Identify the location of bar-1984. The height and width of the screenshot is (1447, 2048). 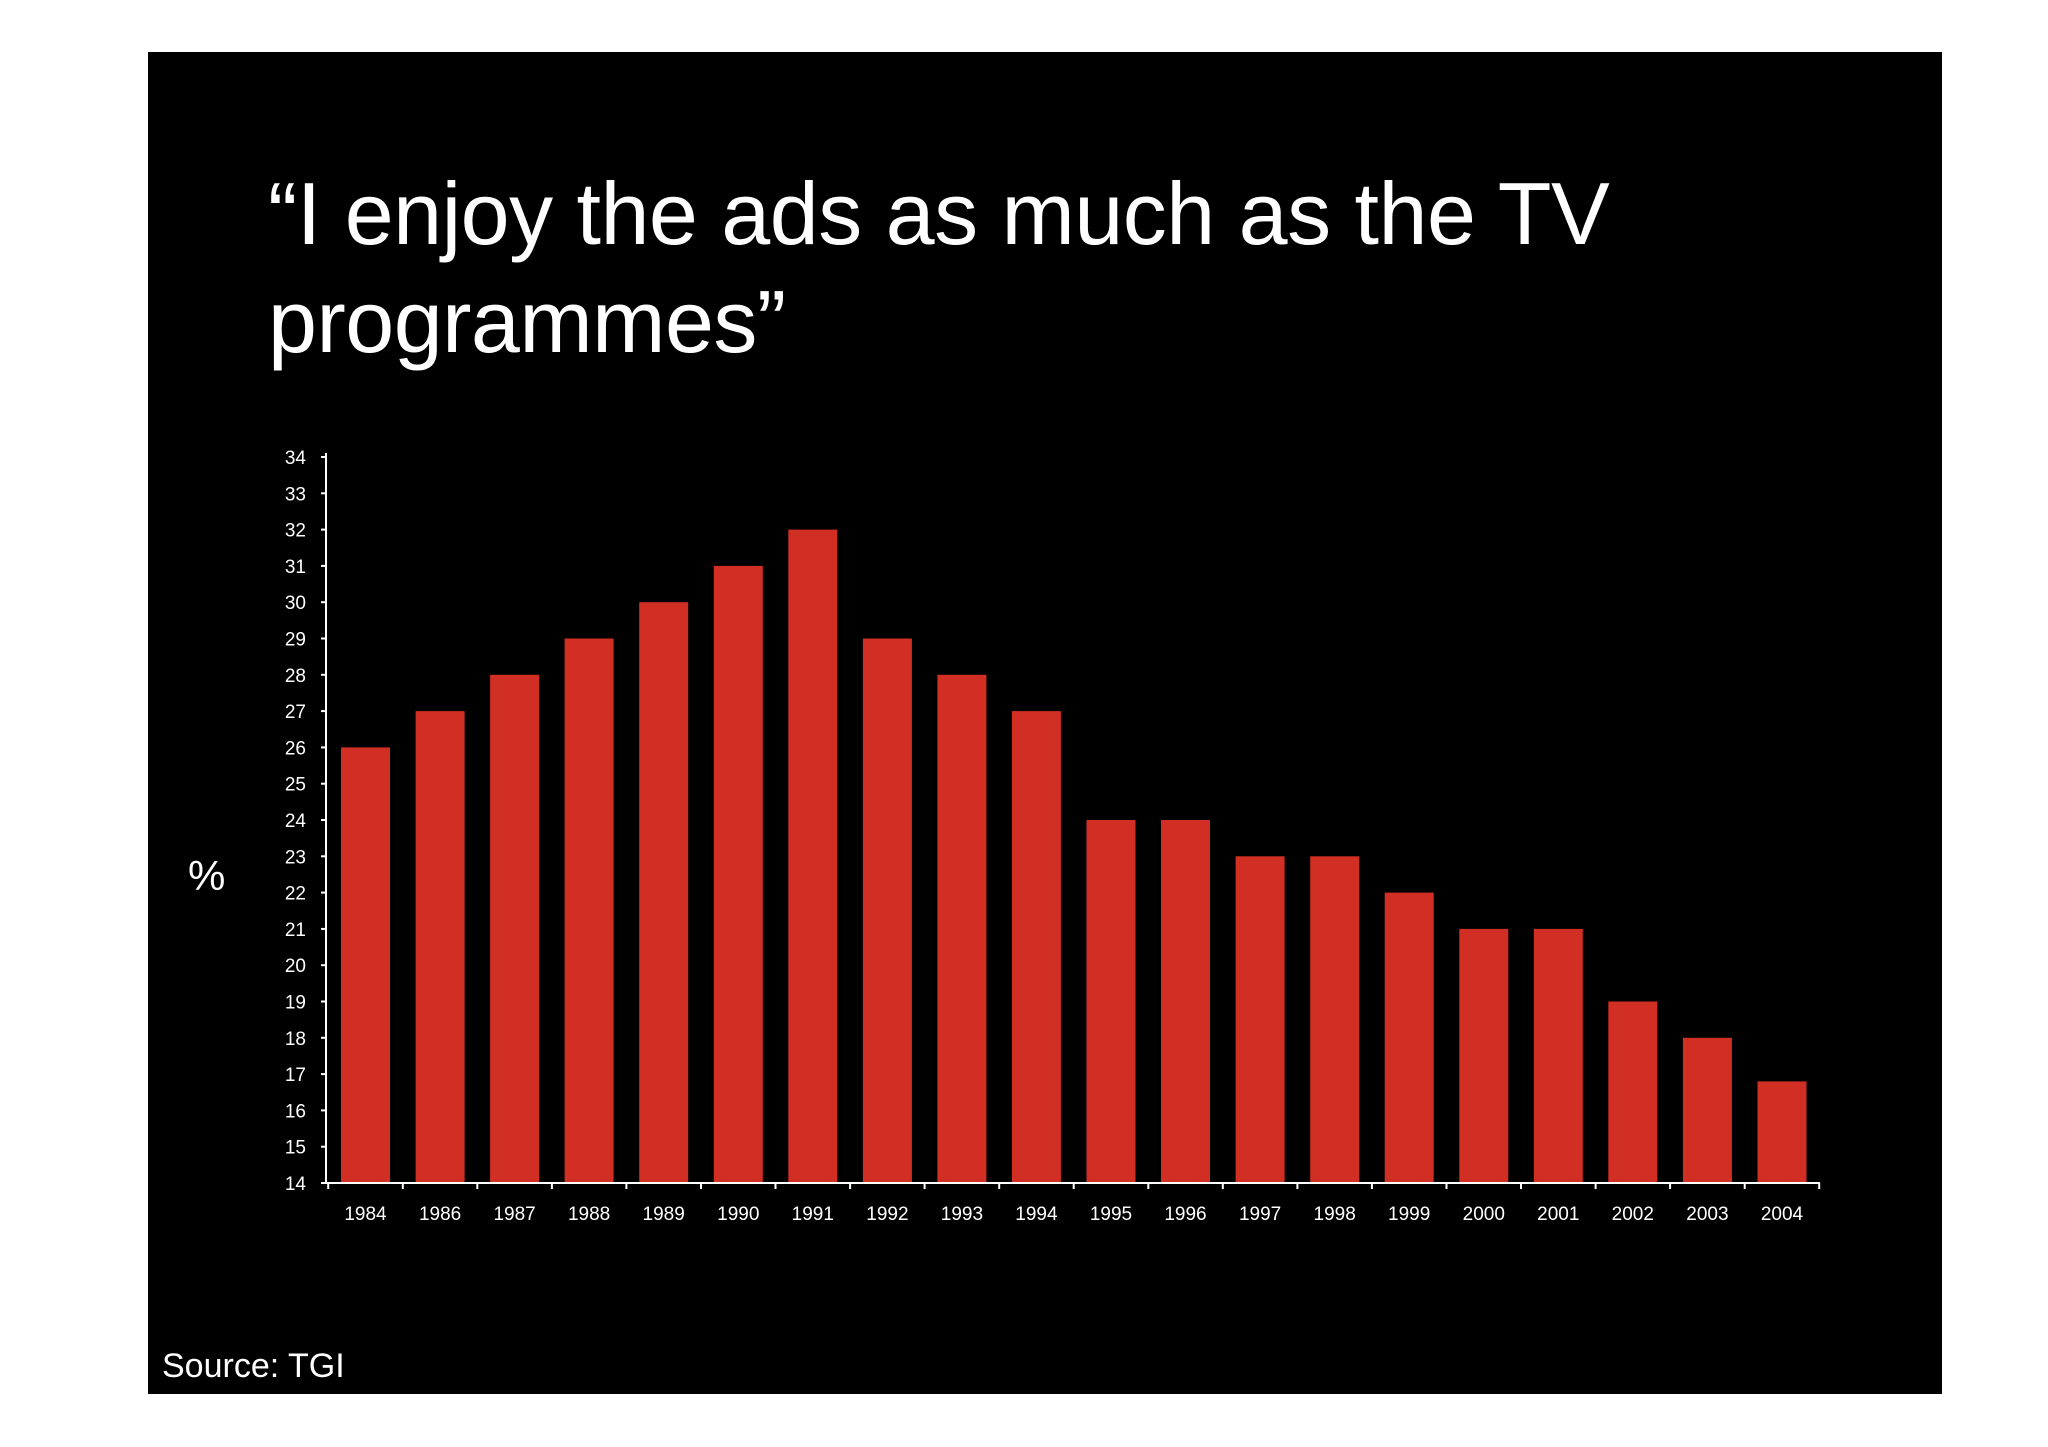
(365, 965).